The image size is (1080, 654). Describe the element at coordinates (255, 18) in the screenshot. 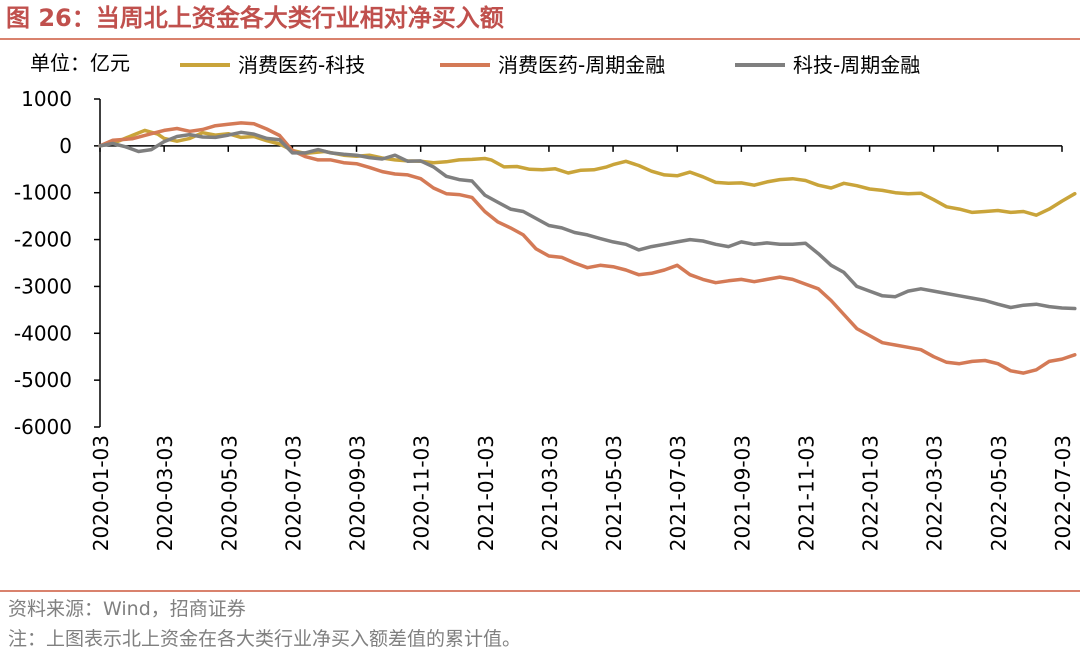

I see `figure-title: 图 26：当周北上资金各大类行业相对净买入额` at that location.